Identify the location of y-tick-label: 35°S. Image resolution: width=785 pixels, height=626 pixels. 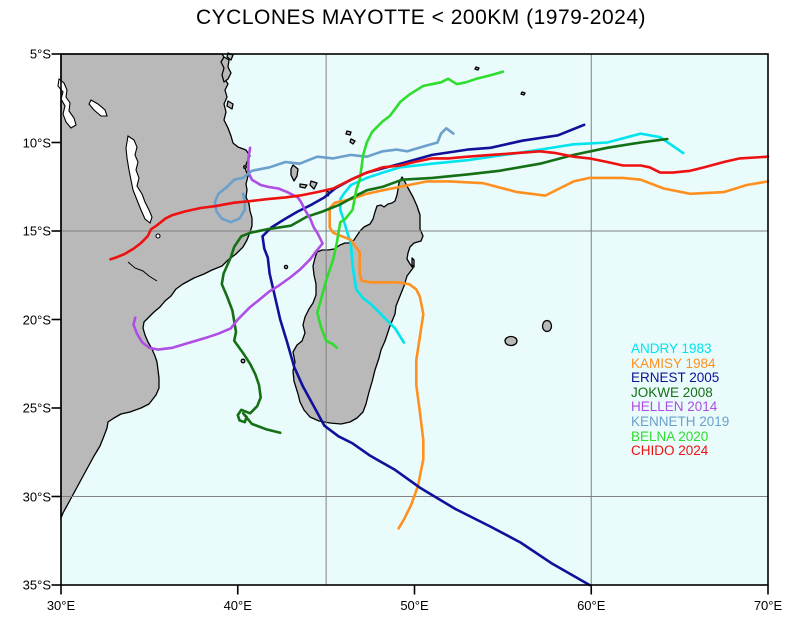
(36, 585).